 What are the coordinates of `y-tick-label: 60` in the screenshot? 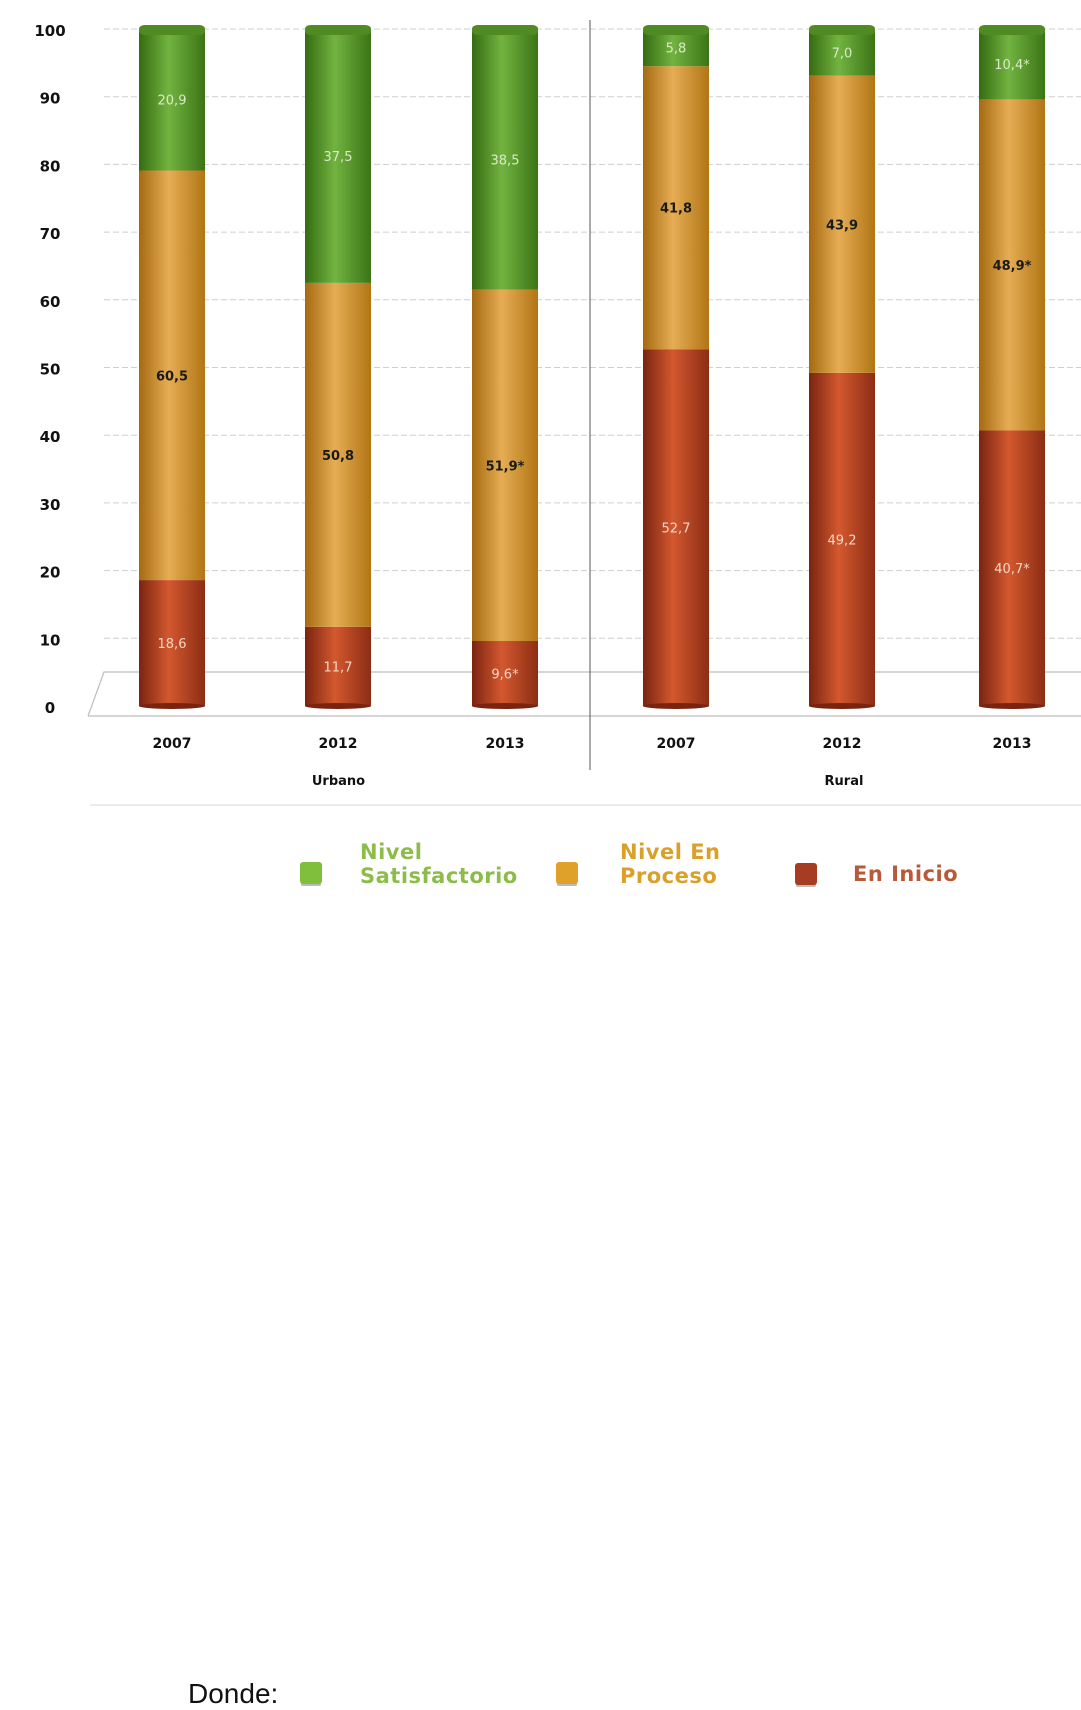 It's located at (50, 302).